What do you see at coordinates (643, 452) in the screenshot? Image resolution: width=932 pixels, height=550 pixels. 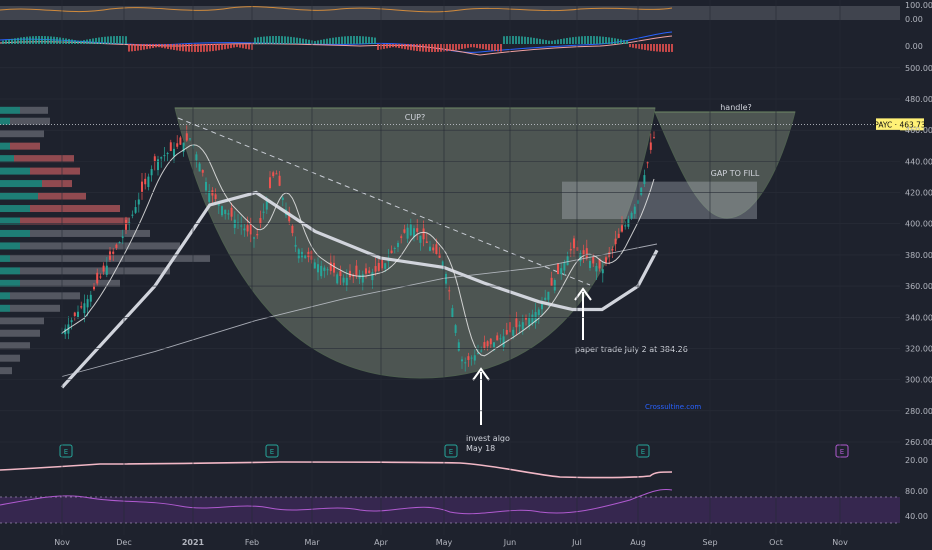 I see `earnings-marker-label: E` at bounding box center [643, 452].